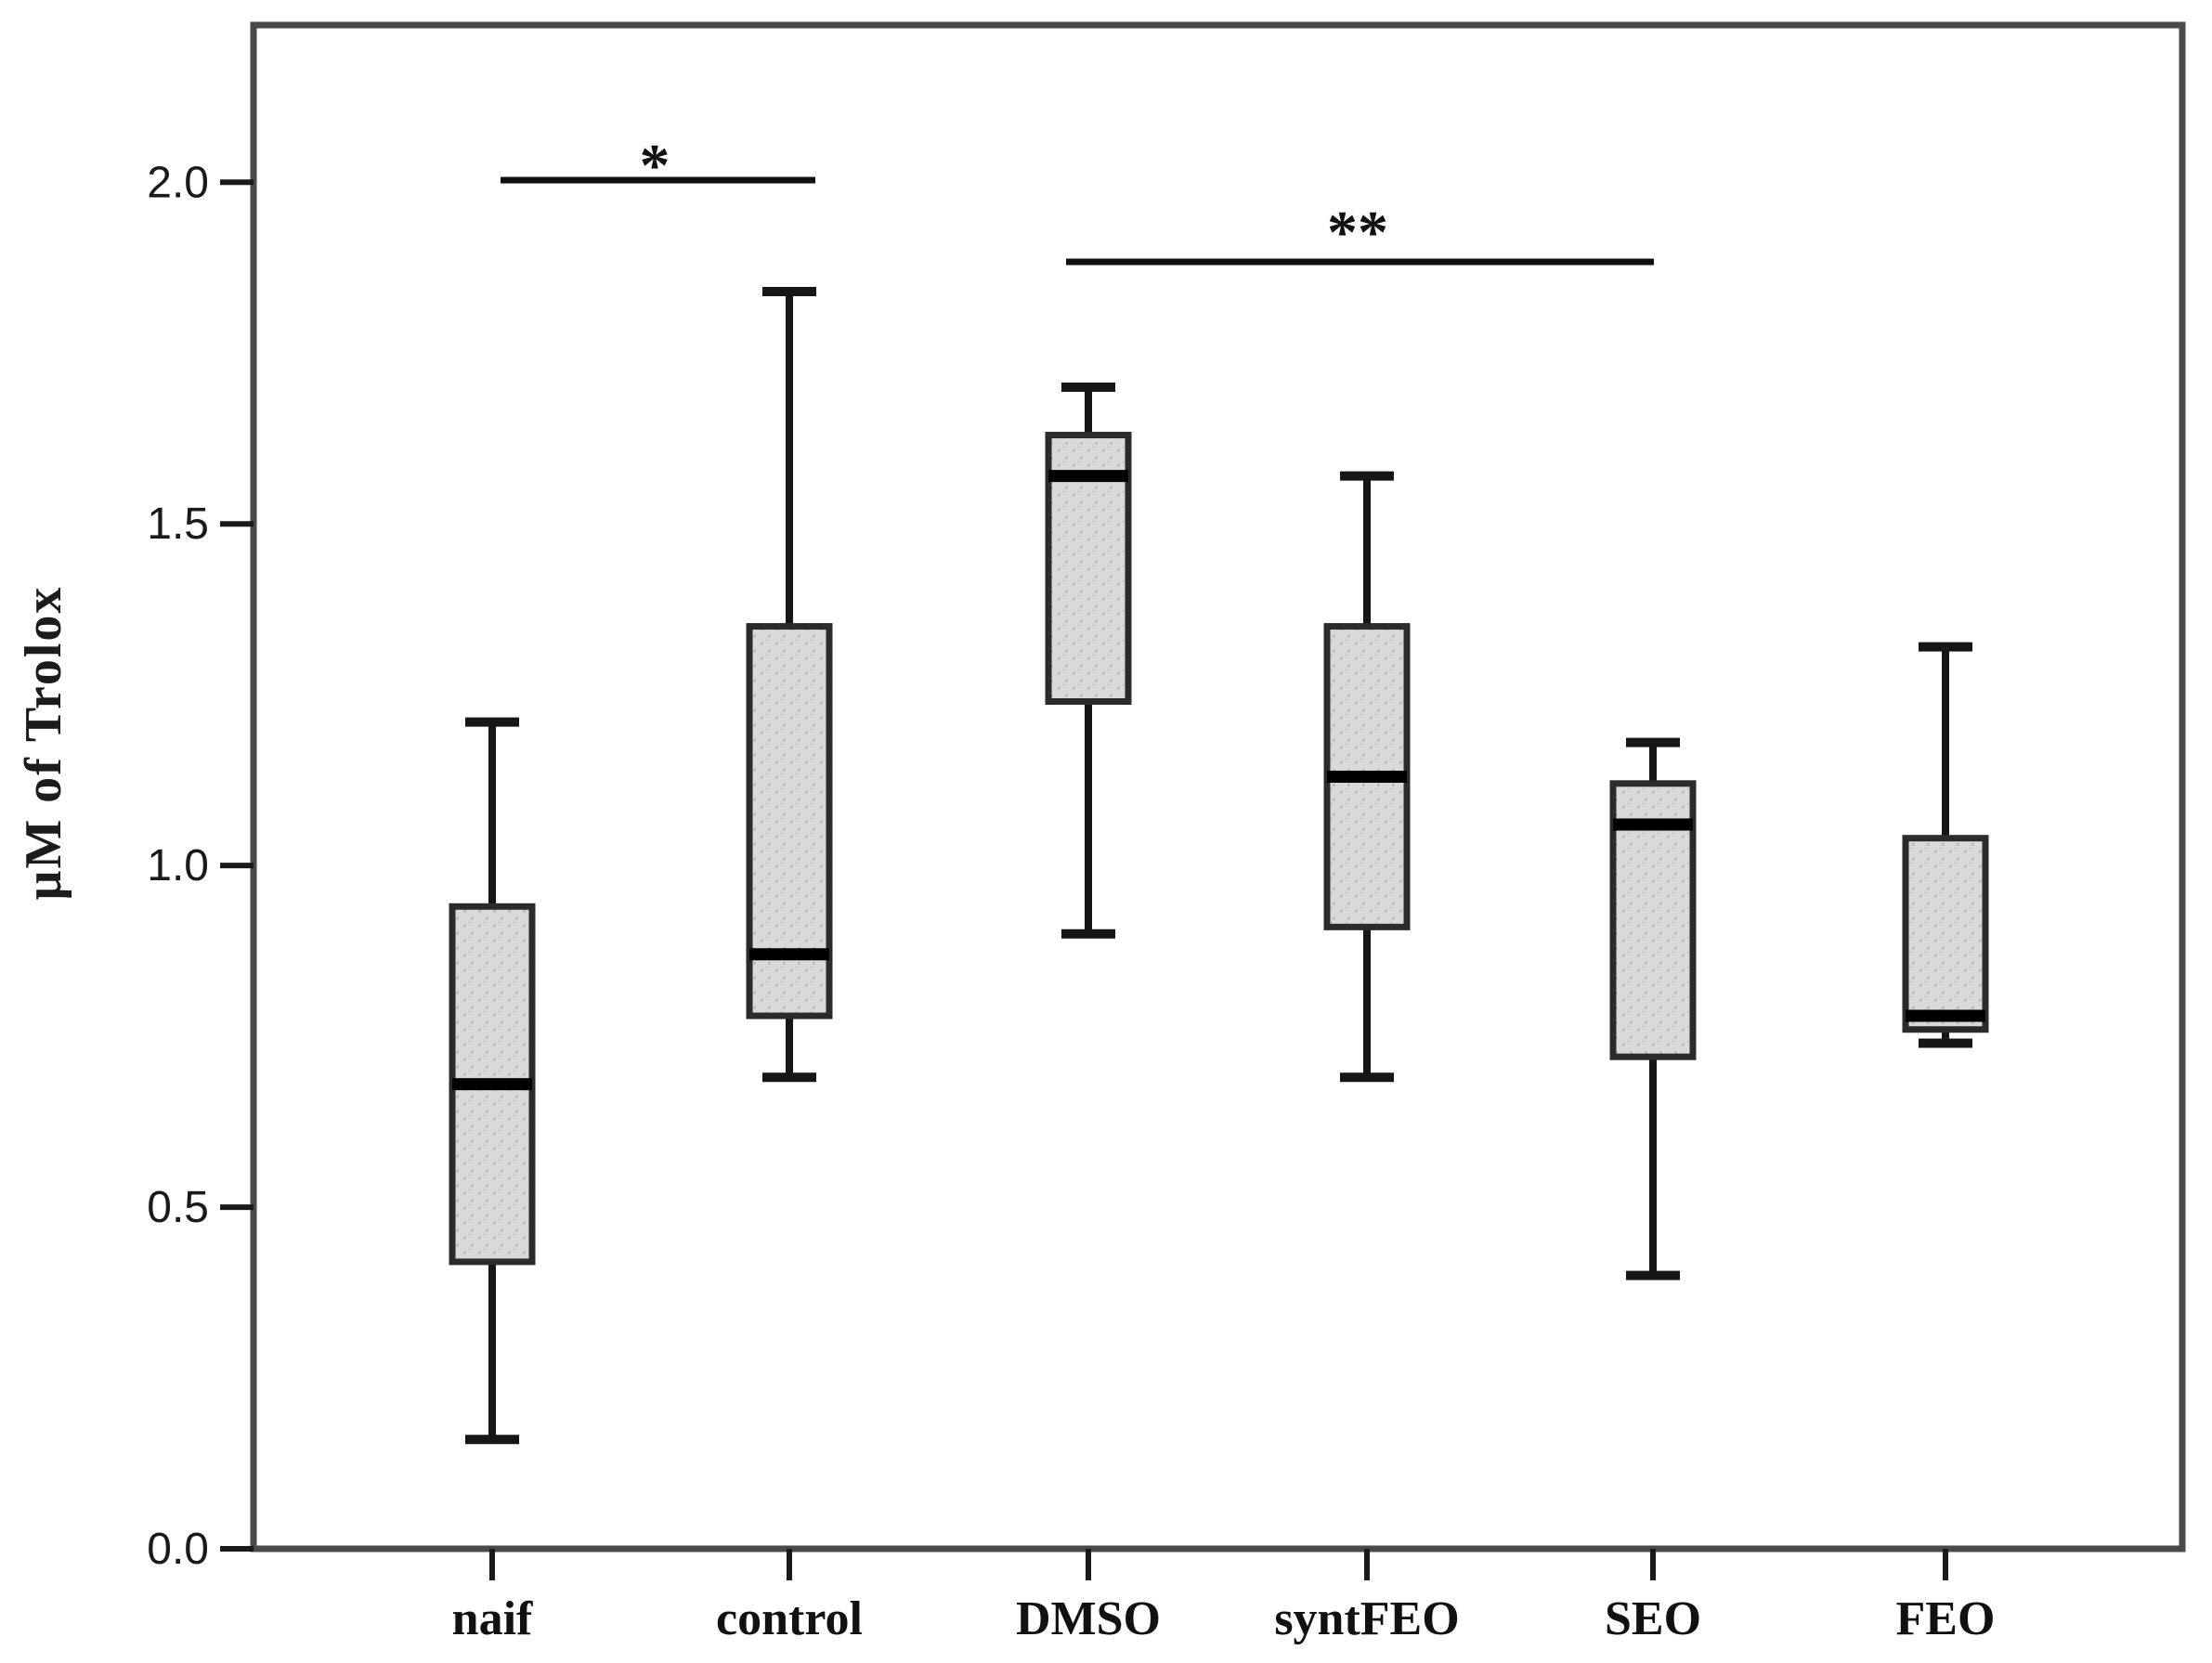  Describe the element at coordinates (789, 965) in the screenshot. I see `box-group-control: control` at that location.